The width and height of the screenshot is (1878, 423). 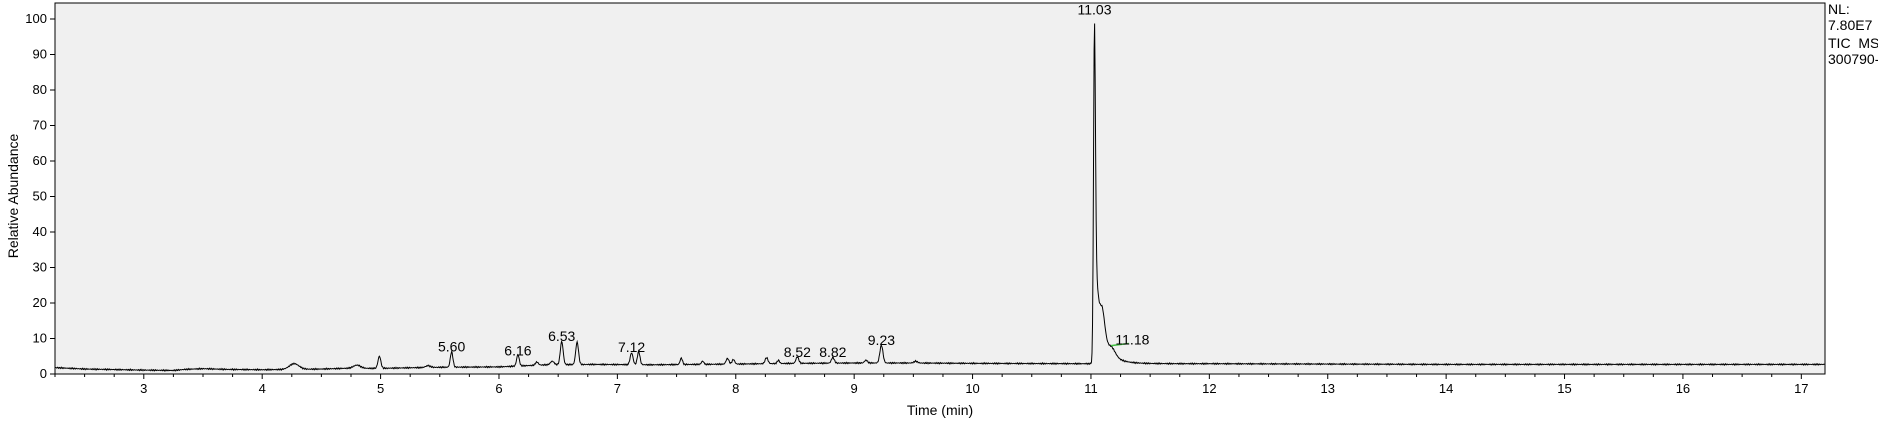 What do you see at coordinates (631, 347) in the screenshot?
I see `peak-label: 7.12` at bounding box center [631, 347].